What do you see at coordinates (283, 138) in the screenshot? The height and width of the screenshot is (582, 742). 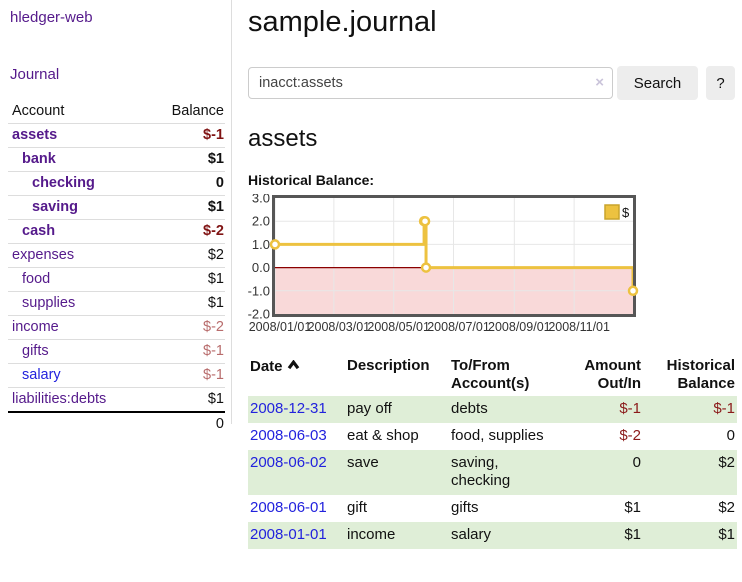 I see `account-heading: assets` at bounding box center [283, 138].